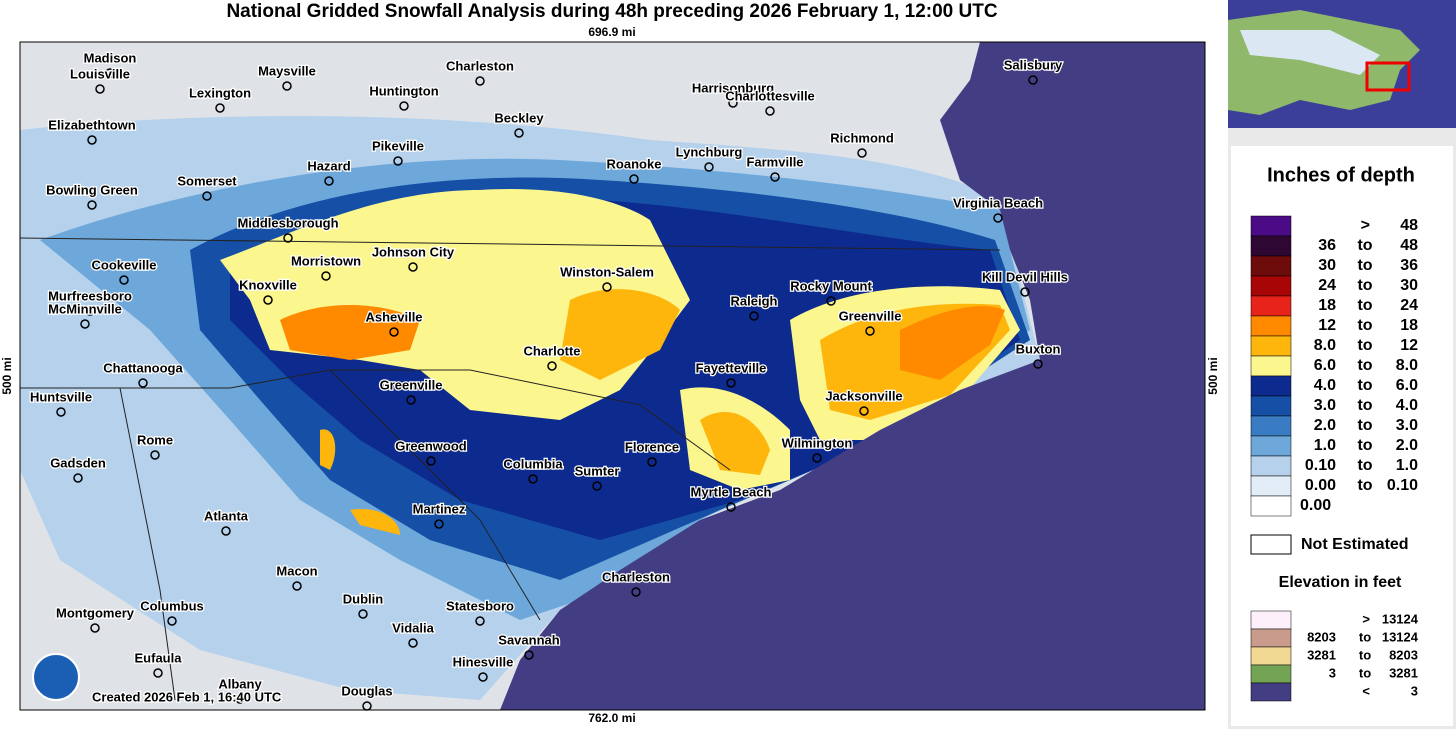 This screenshot has width=1456, height=729. What do you see at coordinates (431, 445) in the screenshot?
I see `city-label: Greenwood` at bounding box center [431, 445].